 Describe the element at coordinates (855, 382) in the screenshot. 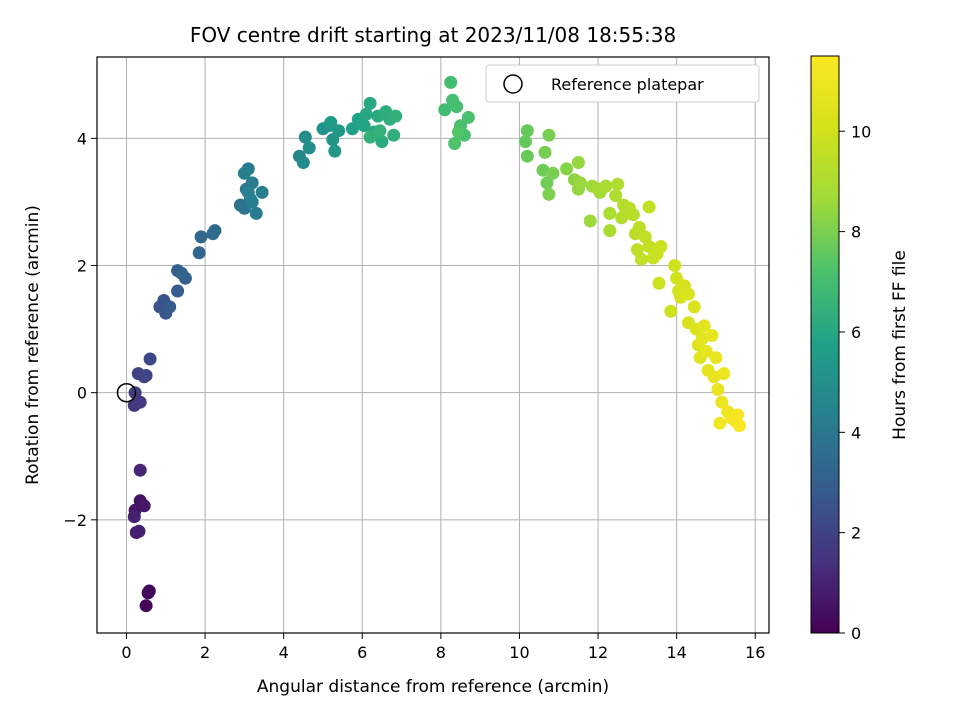

I see `colorbar-ticks: 0 2 4 6 8 10` at that location.